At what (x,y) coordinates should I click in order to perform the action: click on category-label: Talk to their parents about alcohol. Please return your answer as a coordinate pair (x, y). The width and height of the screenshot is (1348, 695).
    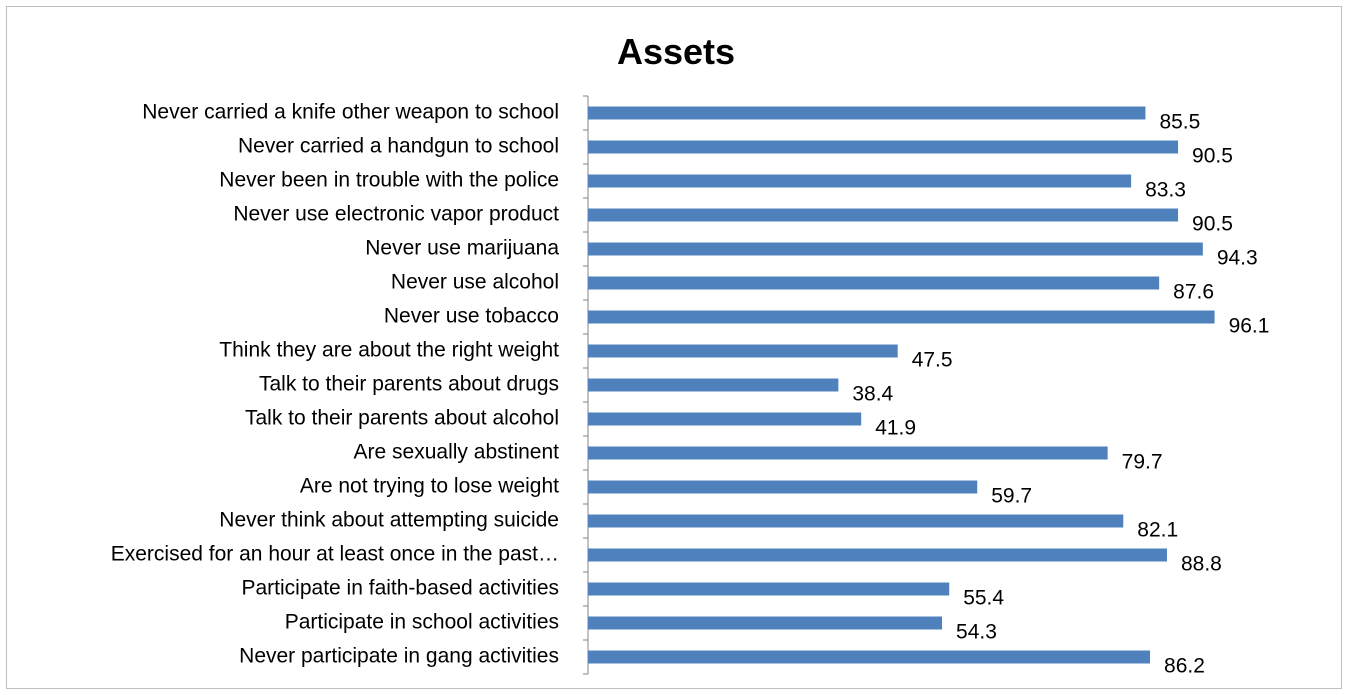
    Looking at the image, I should click on (402, 418).